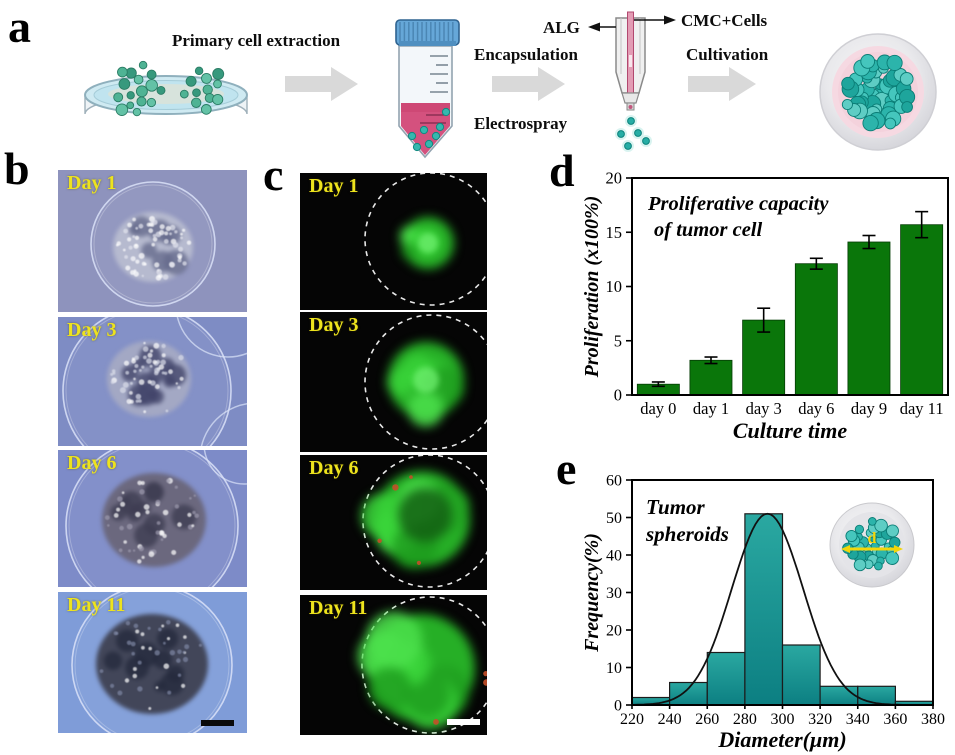 The height and width of the screenshot is (755, 955). I want to click on svg-text: 30, so click(614, 593).